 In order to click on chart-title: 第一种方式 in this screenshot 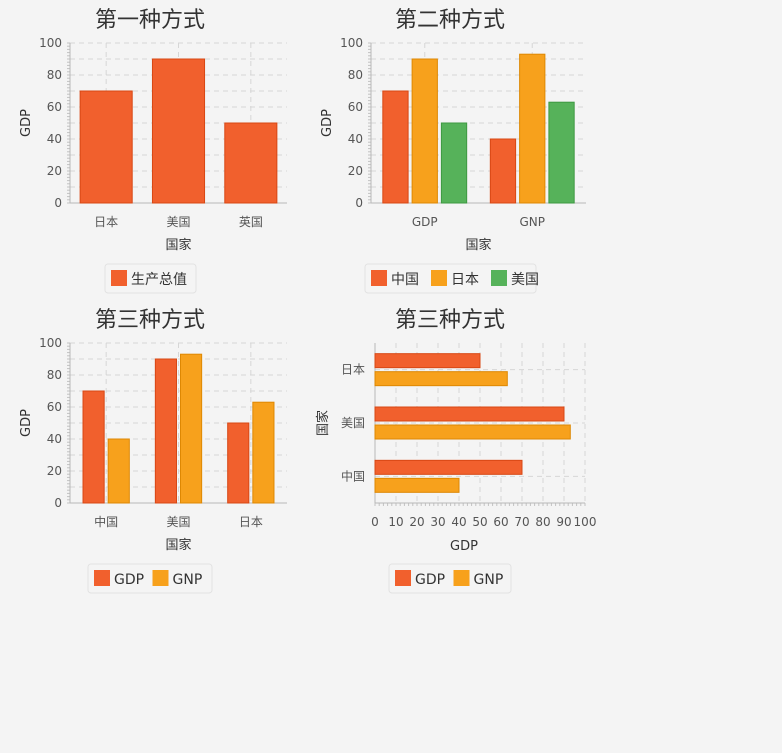, I will do `click(150, 20)`.